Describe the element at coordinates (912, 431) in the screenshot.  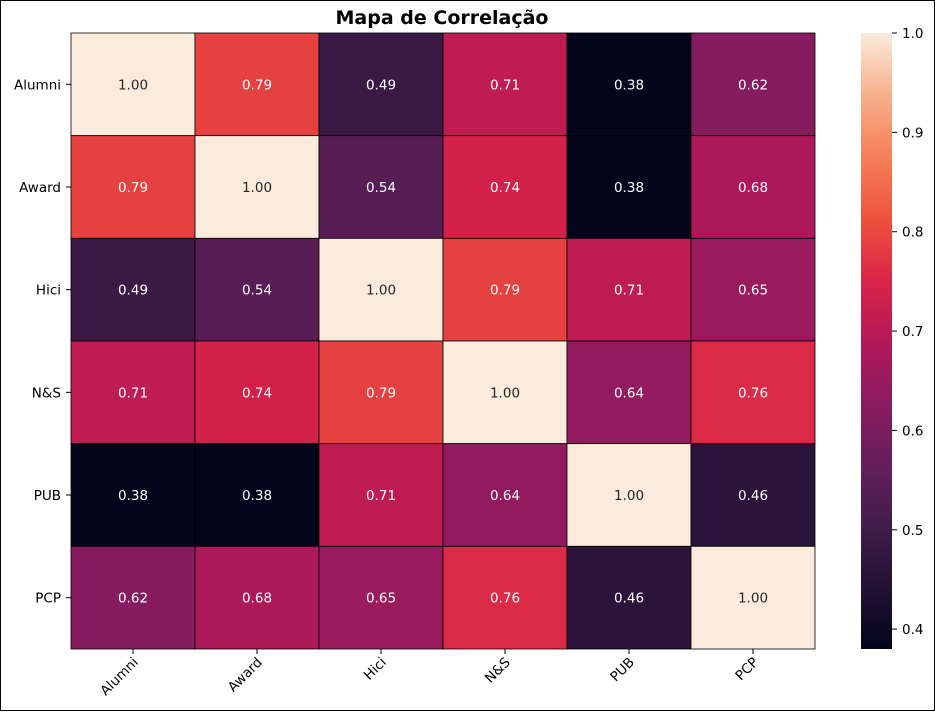
I see `colorbar-tick-label: 0.6` at that location.